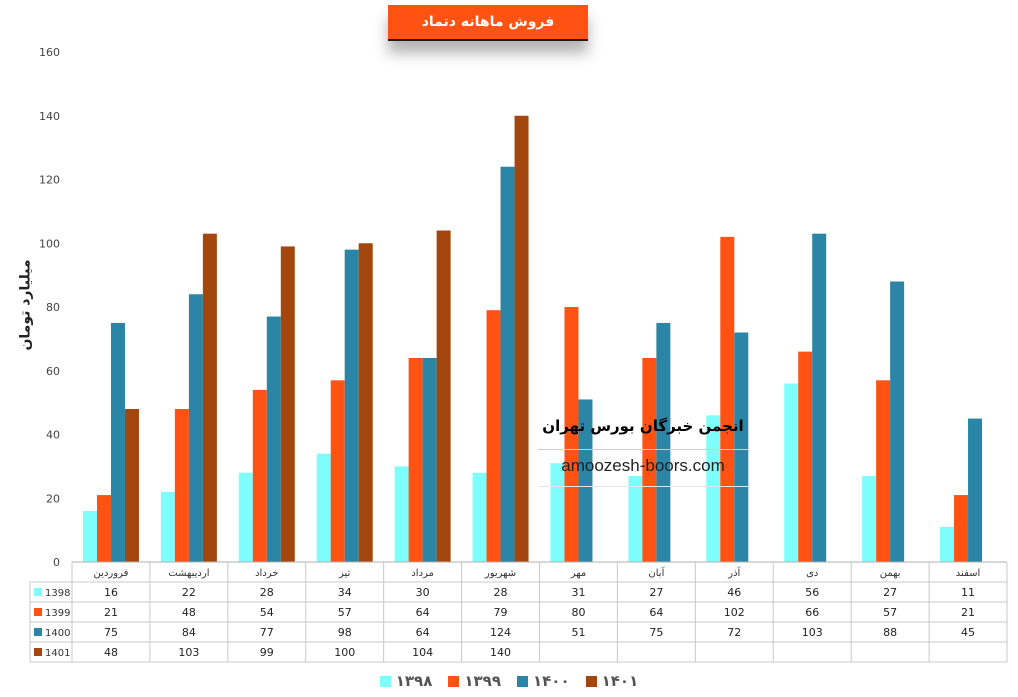 This screenshot has width=1018, height=697. Describe the element at coordinates (500, 652) in the screenshot. I see `table-value: 140` at that location.